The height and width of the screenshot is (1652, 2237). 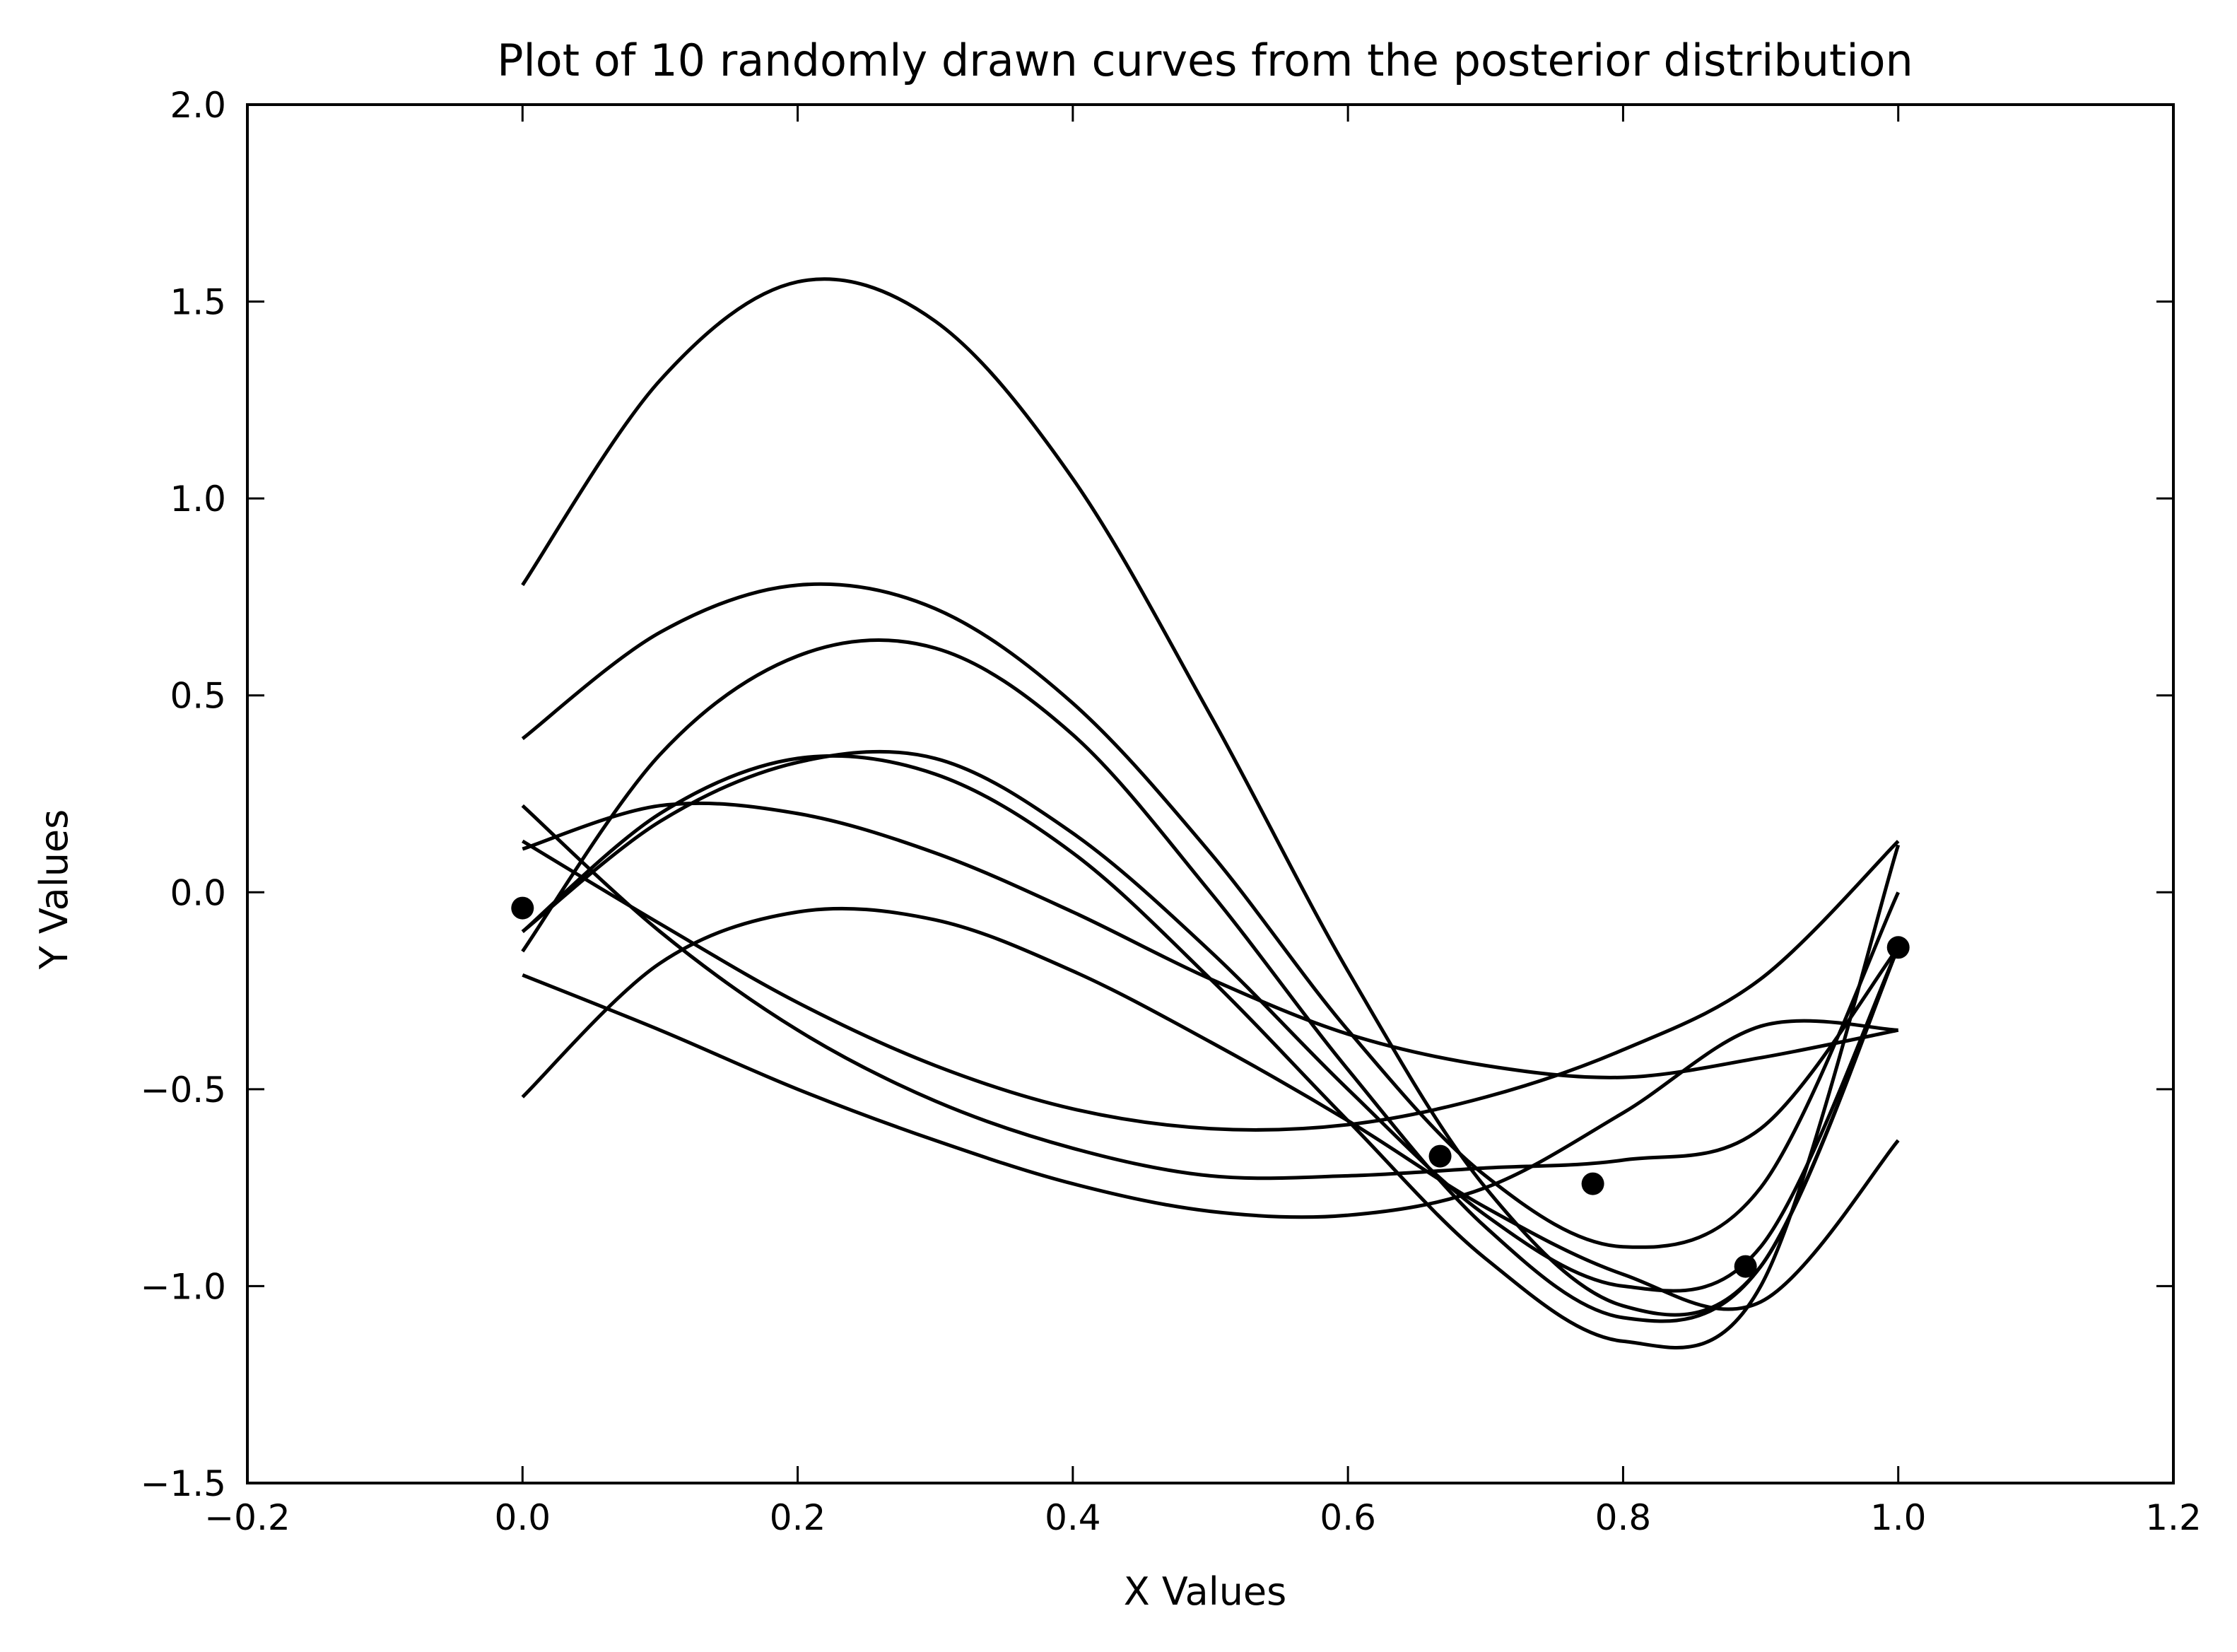 I want to click on y-tick-label-4: 0.5, so click(x=198, y=696).